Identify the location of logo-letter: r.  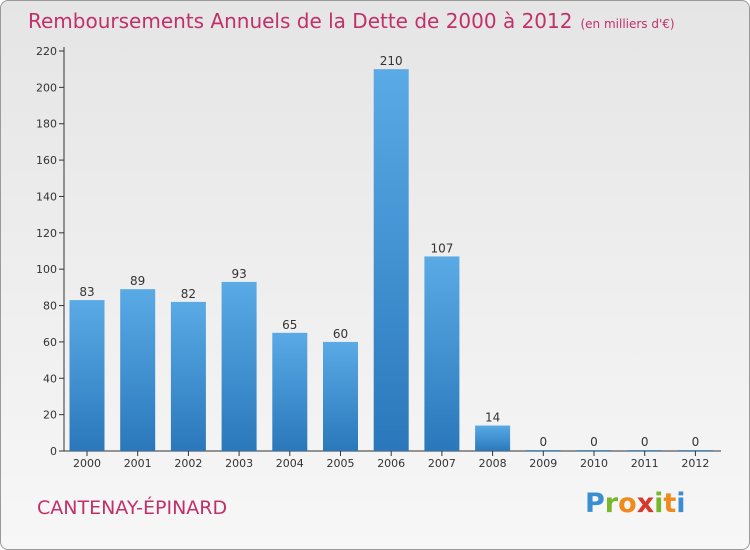
(611, 503).